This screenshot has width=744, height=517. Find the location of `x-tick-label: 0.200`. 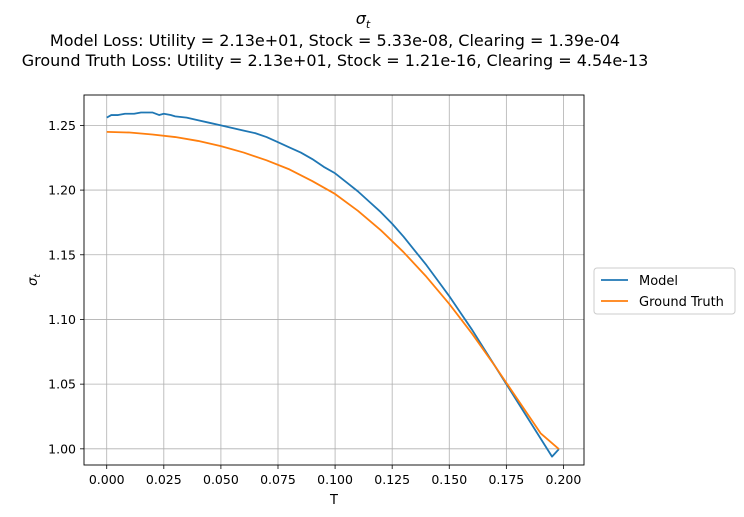

x-tick-label: 0.200 is located at coordinates (564, 479).